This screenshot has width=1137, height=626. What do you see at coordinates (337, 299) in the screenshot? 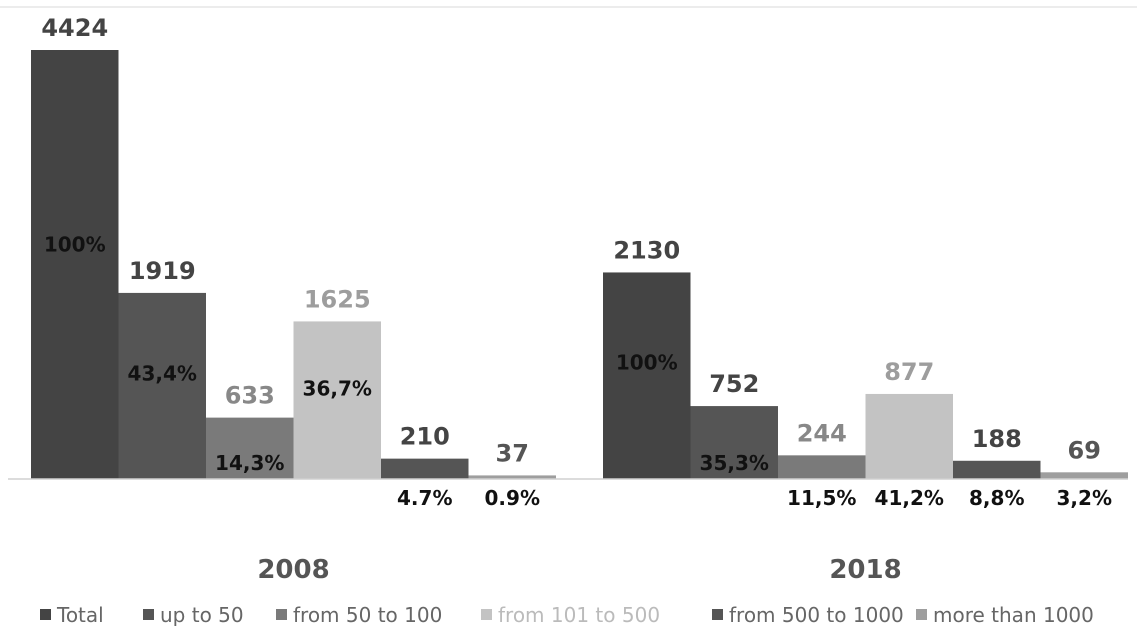
I see `value-label: 1625` at bounding box center [337, 299].